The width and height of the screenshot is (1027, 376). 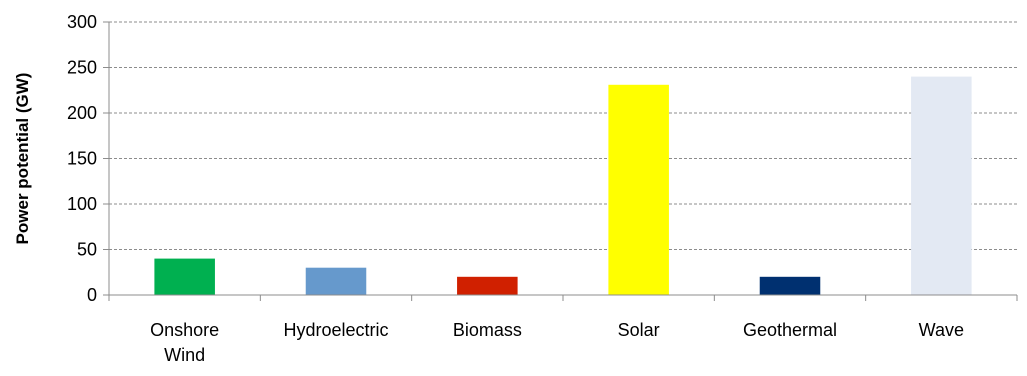 What do you see at coordinates (22, 159) in the screenshot?
I see `y-axis-title: Power potential (GW)` at bounding box center [22, 159].